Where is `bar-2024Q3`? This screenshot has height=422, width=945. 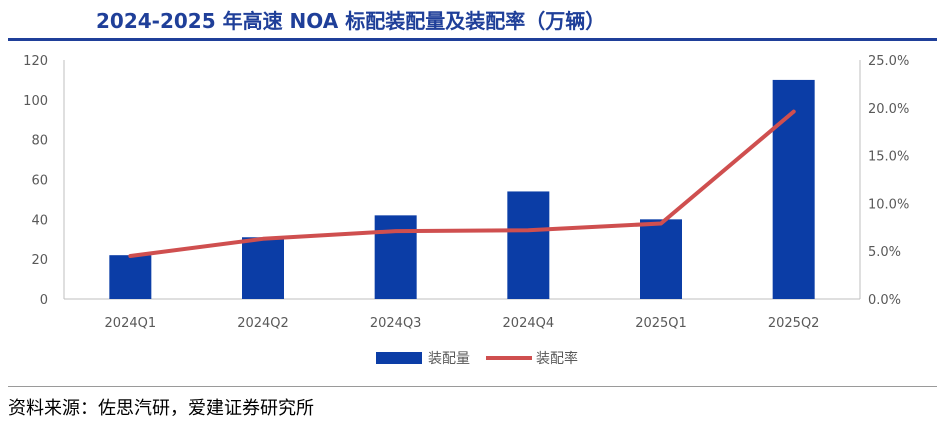 bar-2024Q3 is located at coordinates (395, 257).